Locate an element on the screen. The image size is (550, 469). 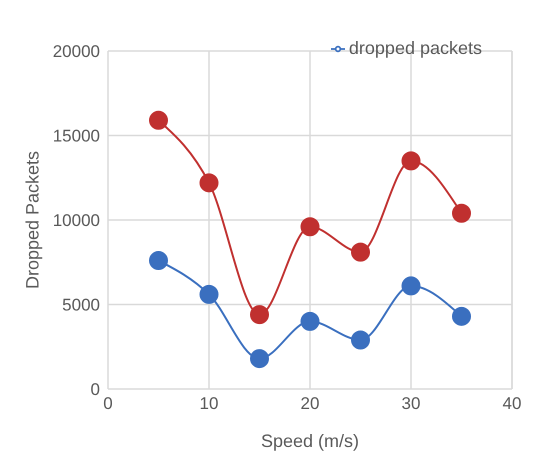
y-tick-label: 10000 is located at coordinates (76, 220).